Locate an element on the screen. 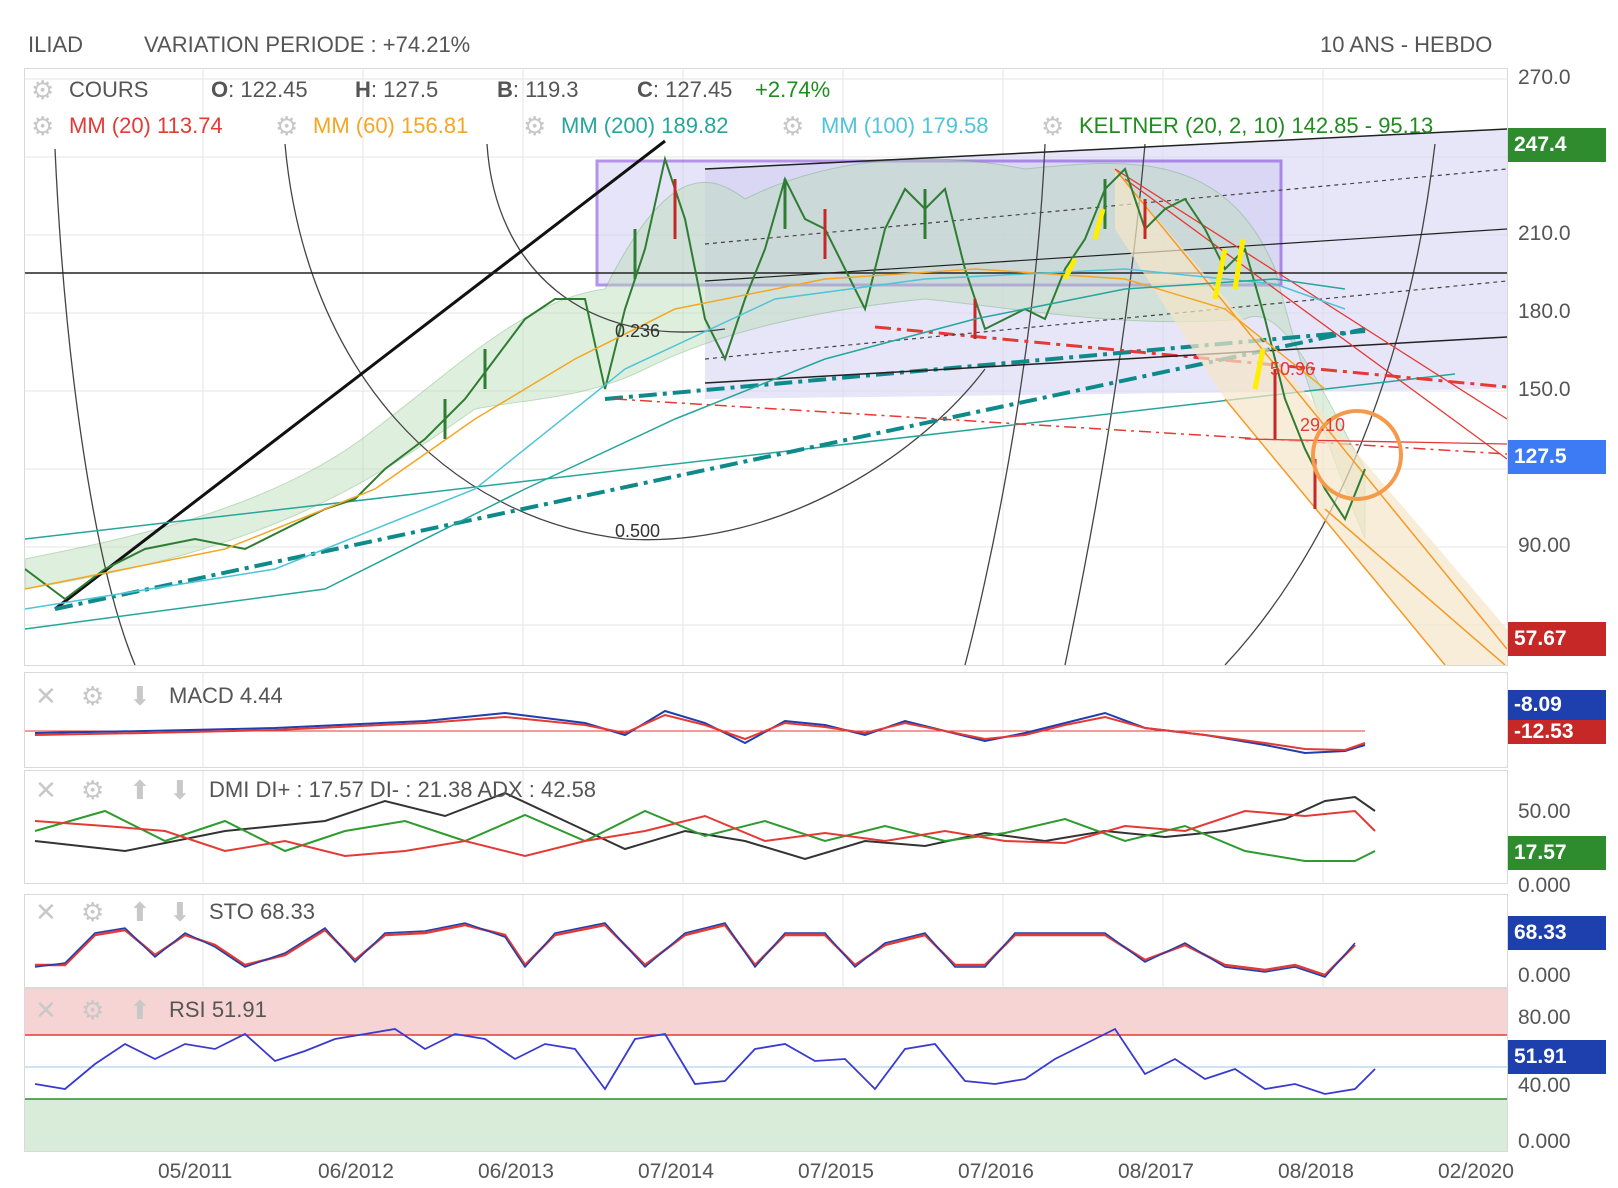 The height and width of the screenshot is (1188, 1618). ohlc-low: B: 119.3 is located at coordinates (538, 89).